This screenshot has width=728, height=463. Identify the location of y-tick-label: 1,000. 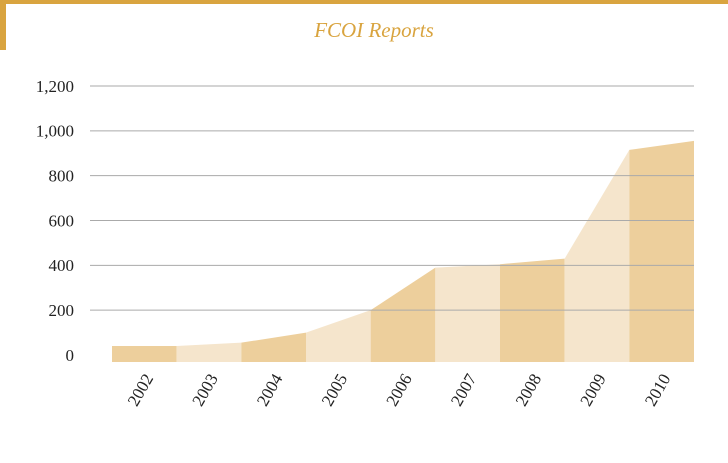
(55, 131).